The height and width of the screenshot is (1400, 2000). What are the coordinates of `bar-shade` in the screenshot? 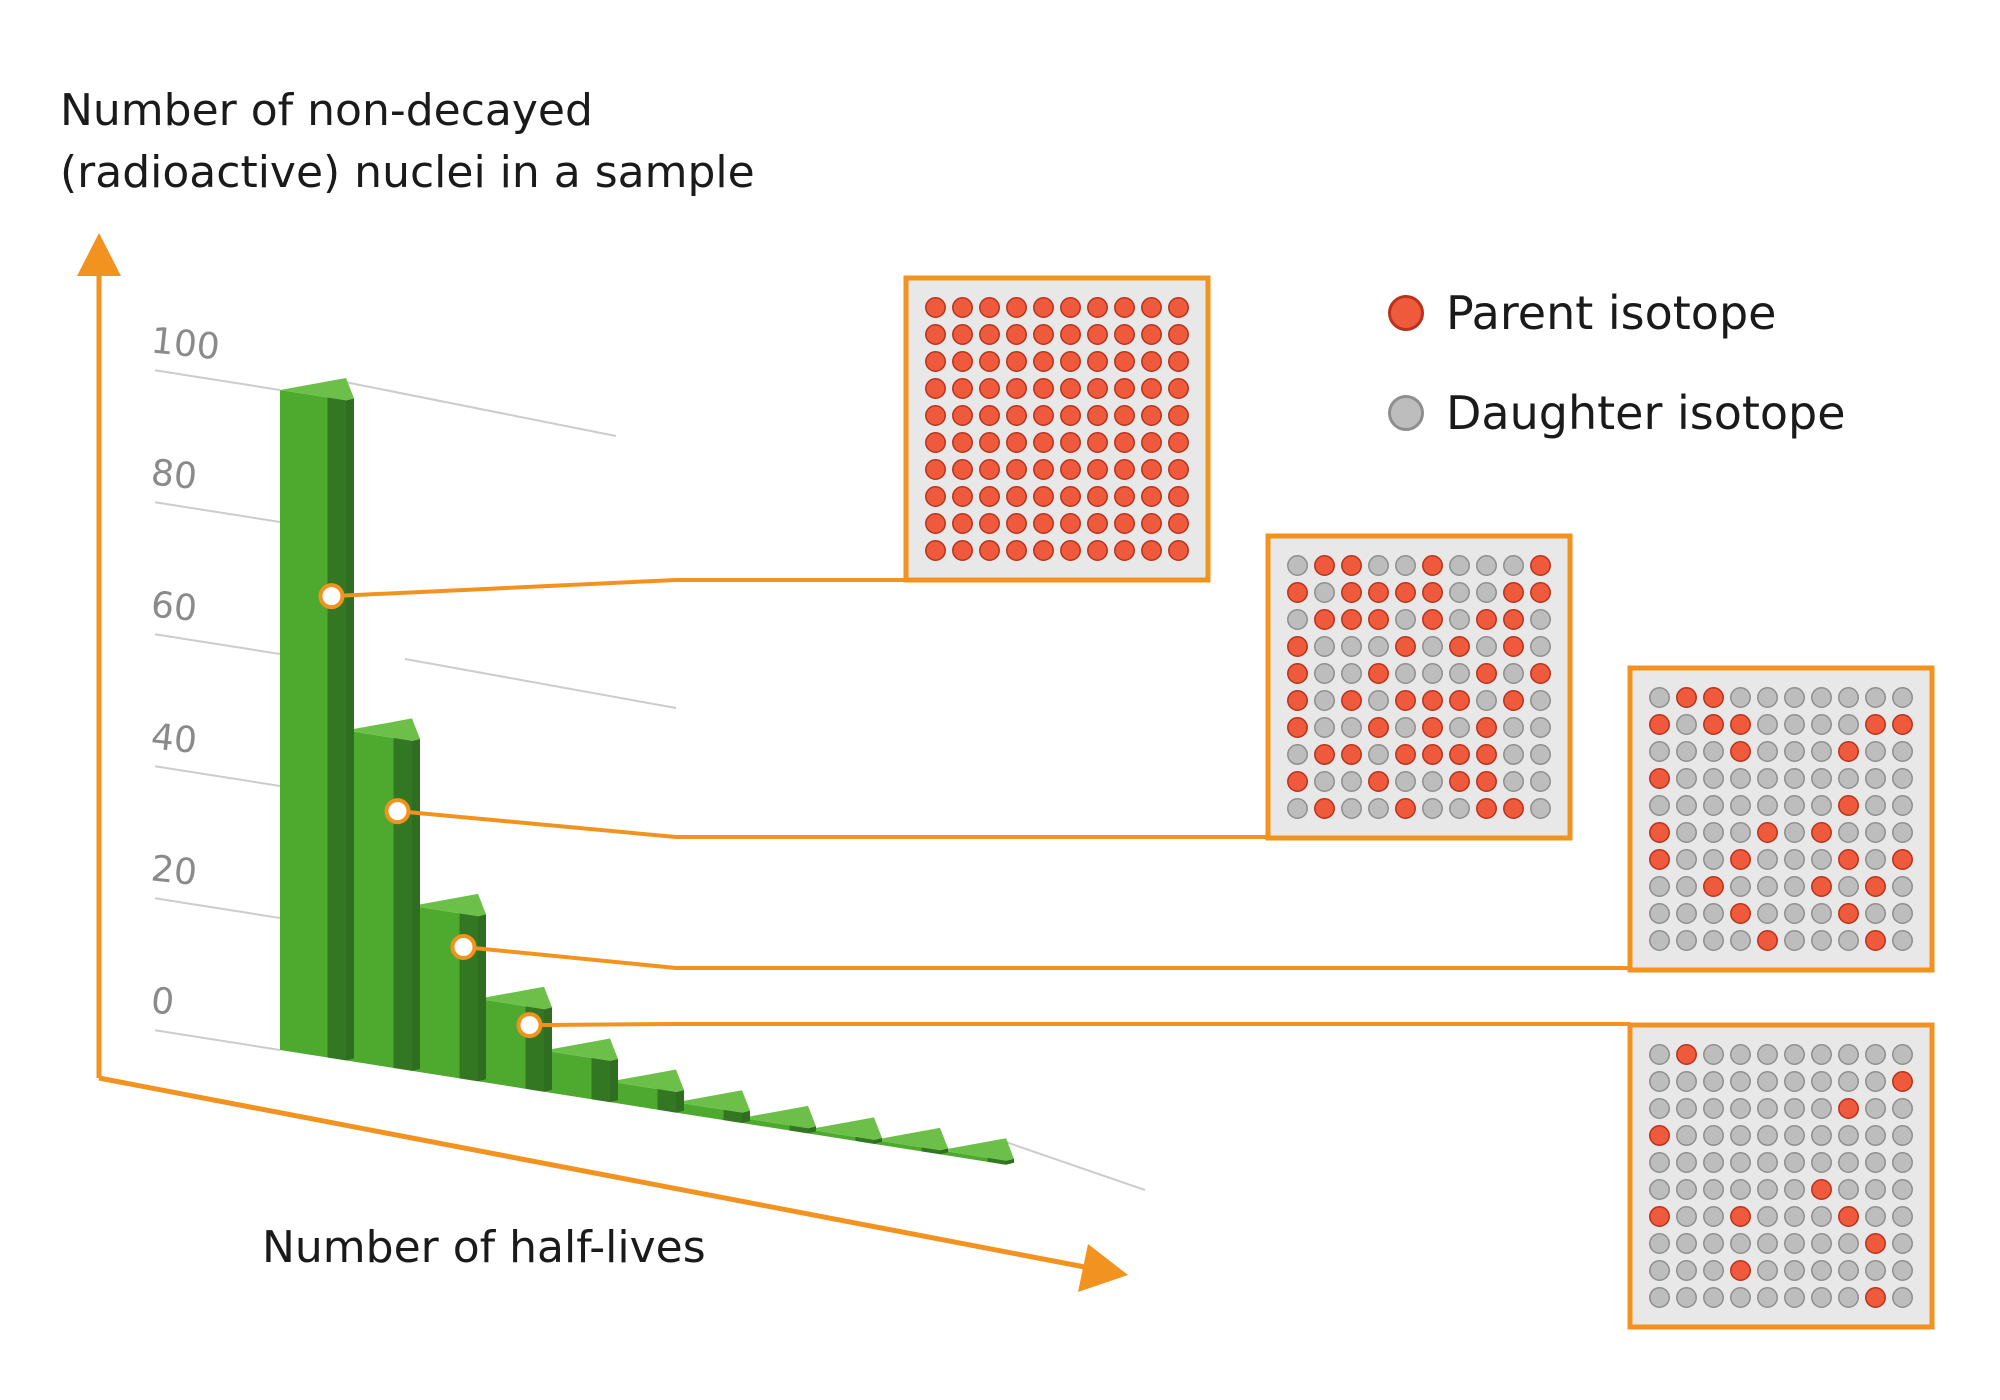 It's located at (666, 1101).